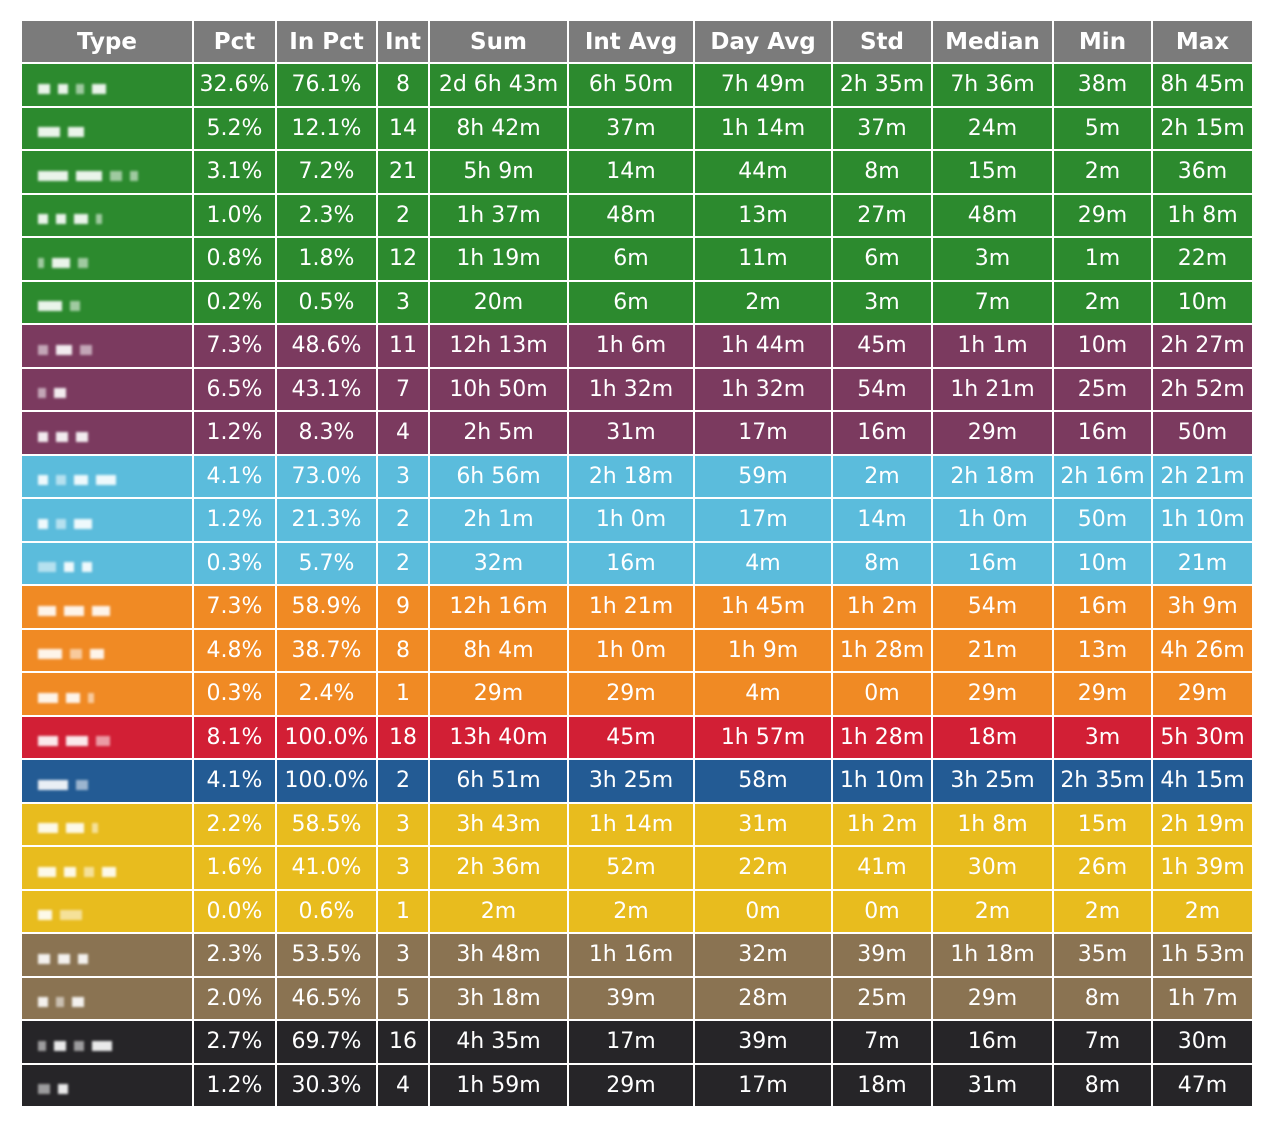 The image size is (1271, 1129). Describe the element at coordinates (631, 737) in the screenshot. I see `cell-int-avg: 45m` at that location.